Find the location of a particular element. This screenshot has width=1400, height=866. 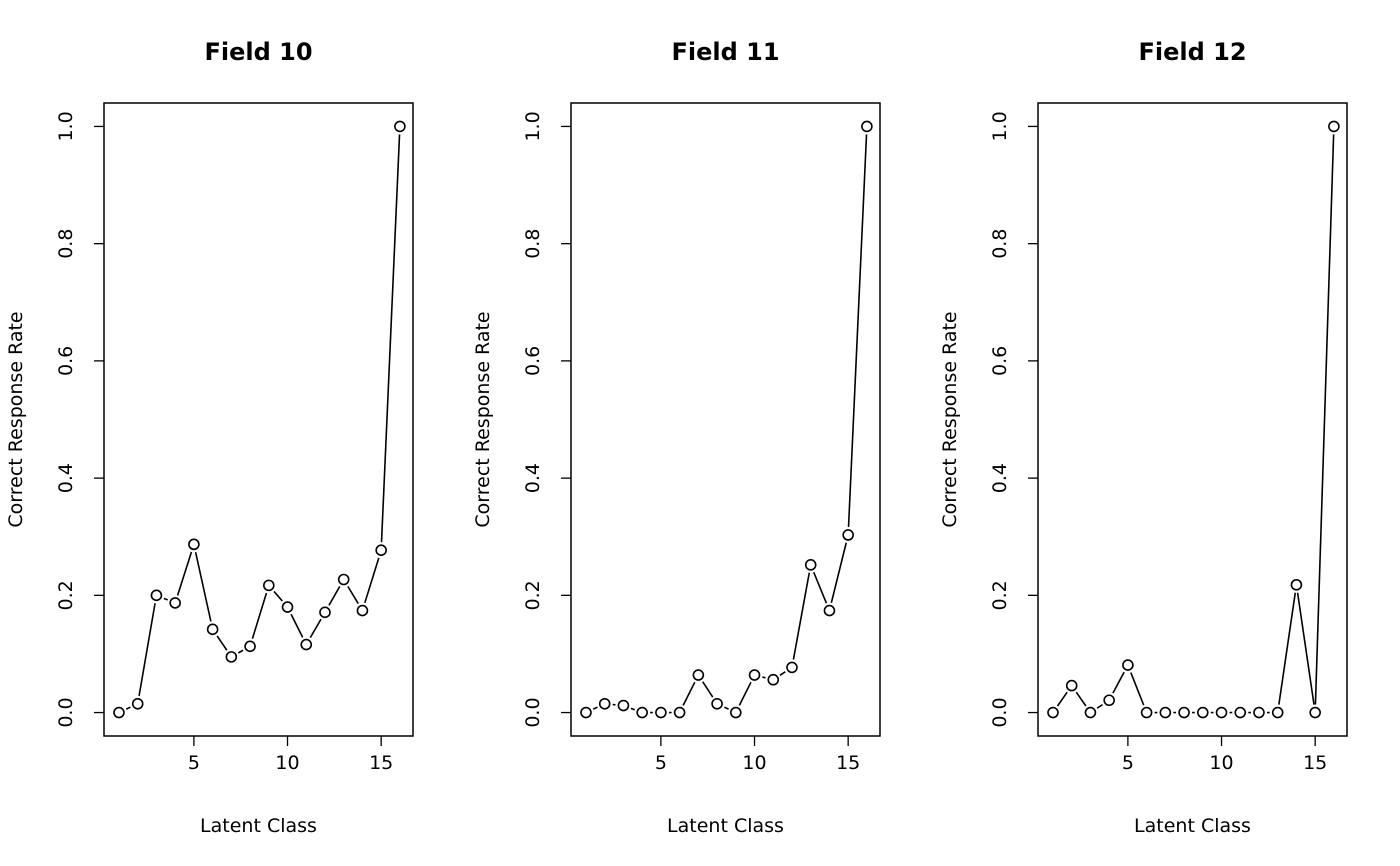

panel-title: Field 11 is located at coordinates (725, 52).